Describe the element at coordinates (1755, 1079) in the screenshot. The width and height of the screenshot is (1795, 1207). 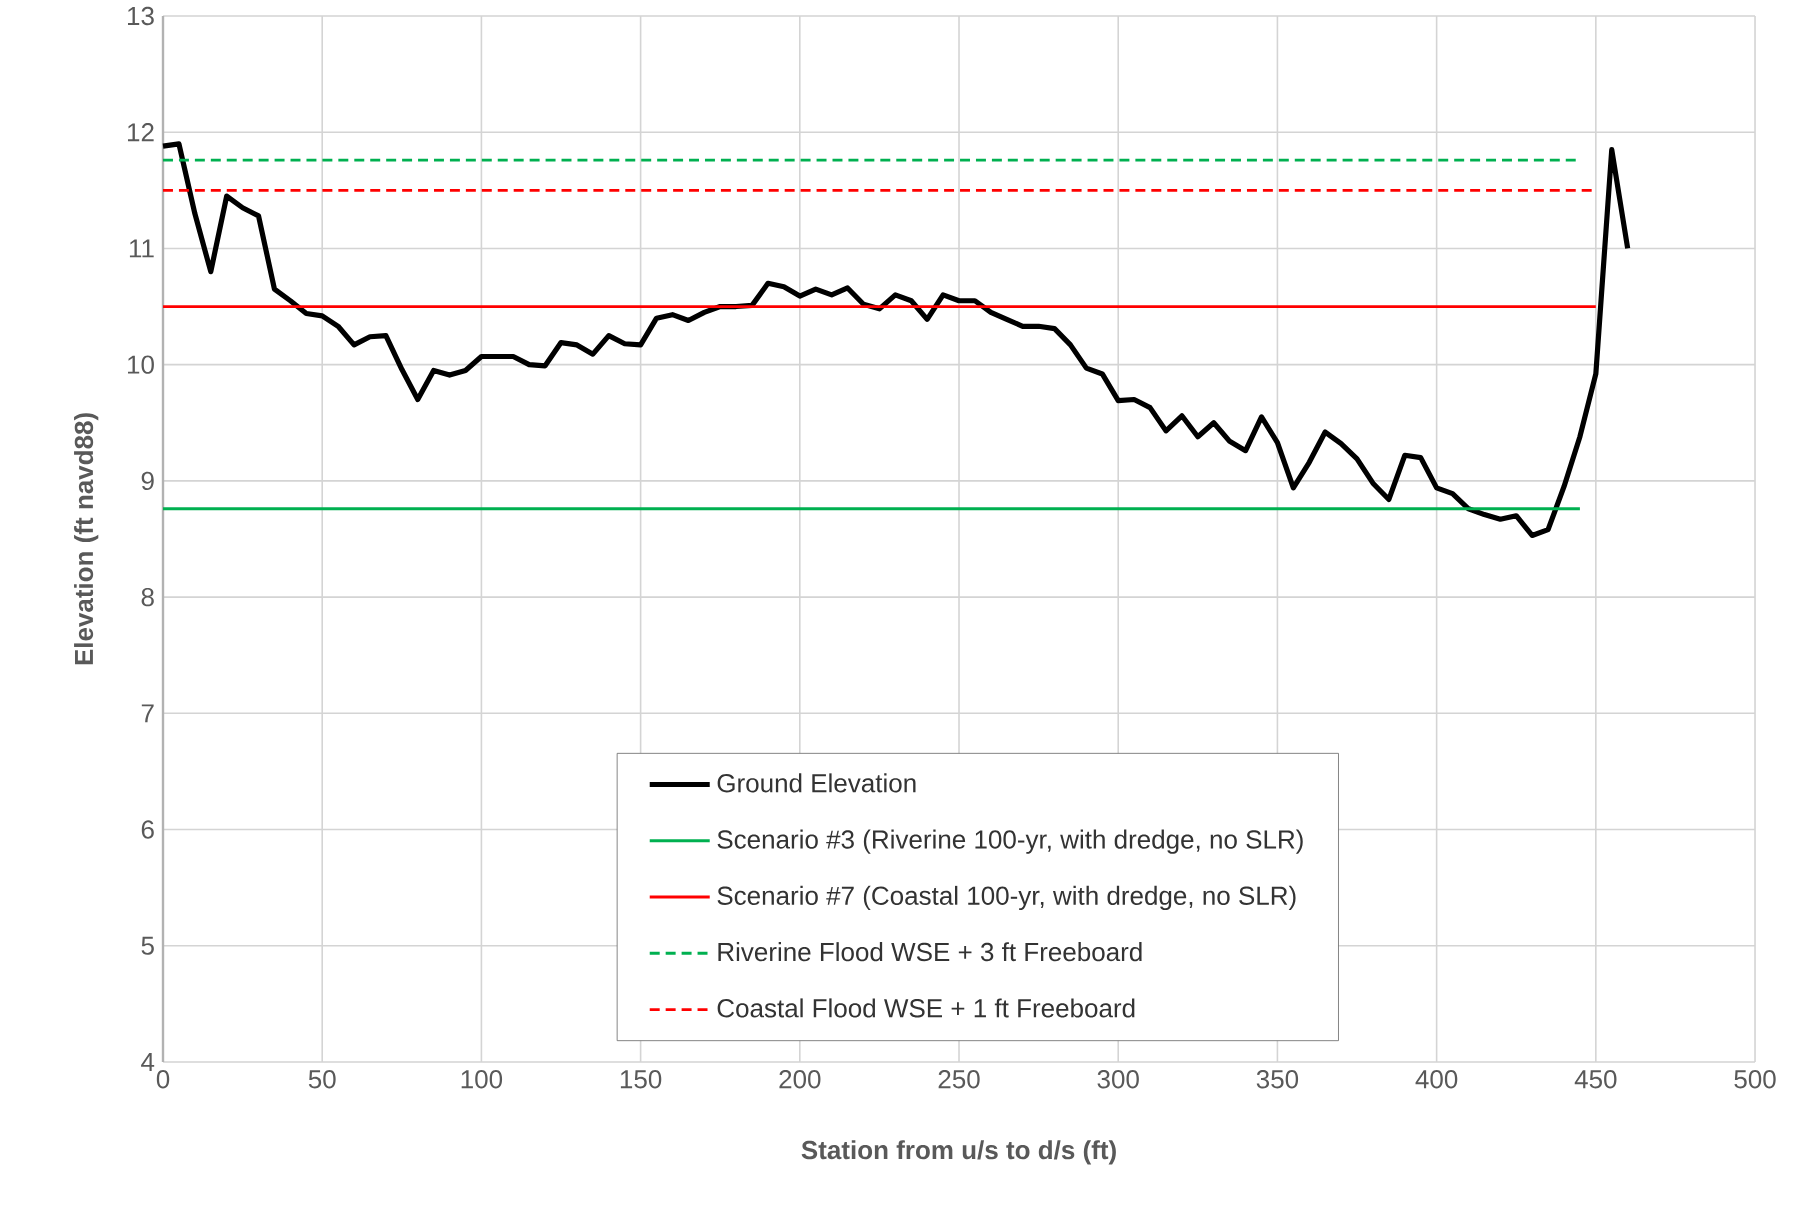
I see `x-tick-label: 500` at that location.